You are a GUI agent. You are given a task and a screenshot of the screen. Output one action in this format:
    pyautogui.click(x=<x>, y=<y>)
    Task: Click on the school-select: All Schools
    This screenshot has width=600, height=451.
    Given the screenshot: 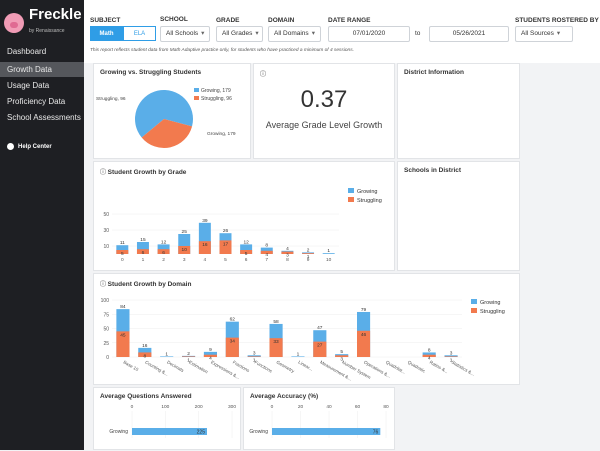 What is the action you would take?
    pyautogui.click(x=185, y=34)
    